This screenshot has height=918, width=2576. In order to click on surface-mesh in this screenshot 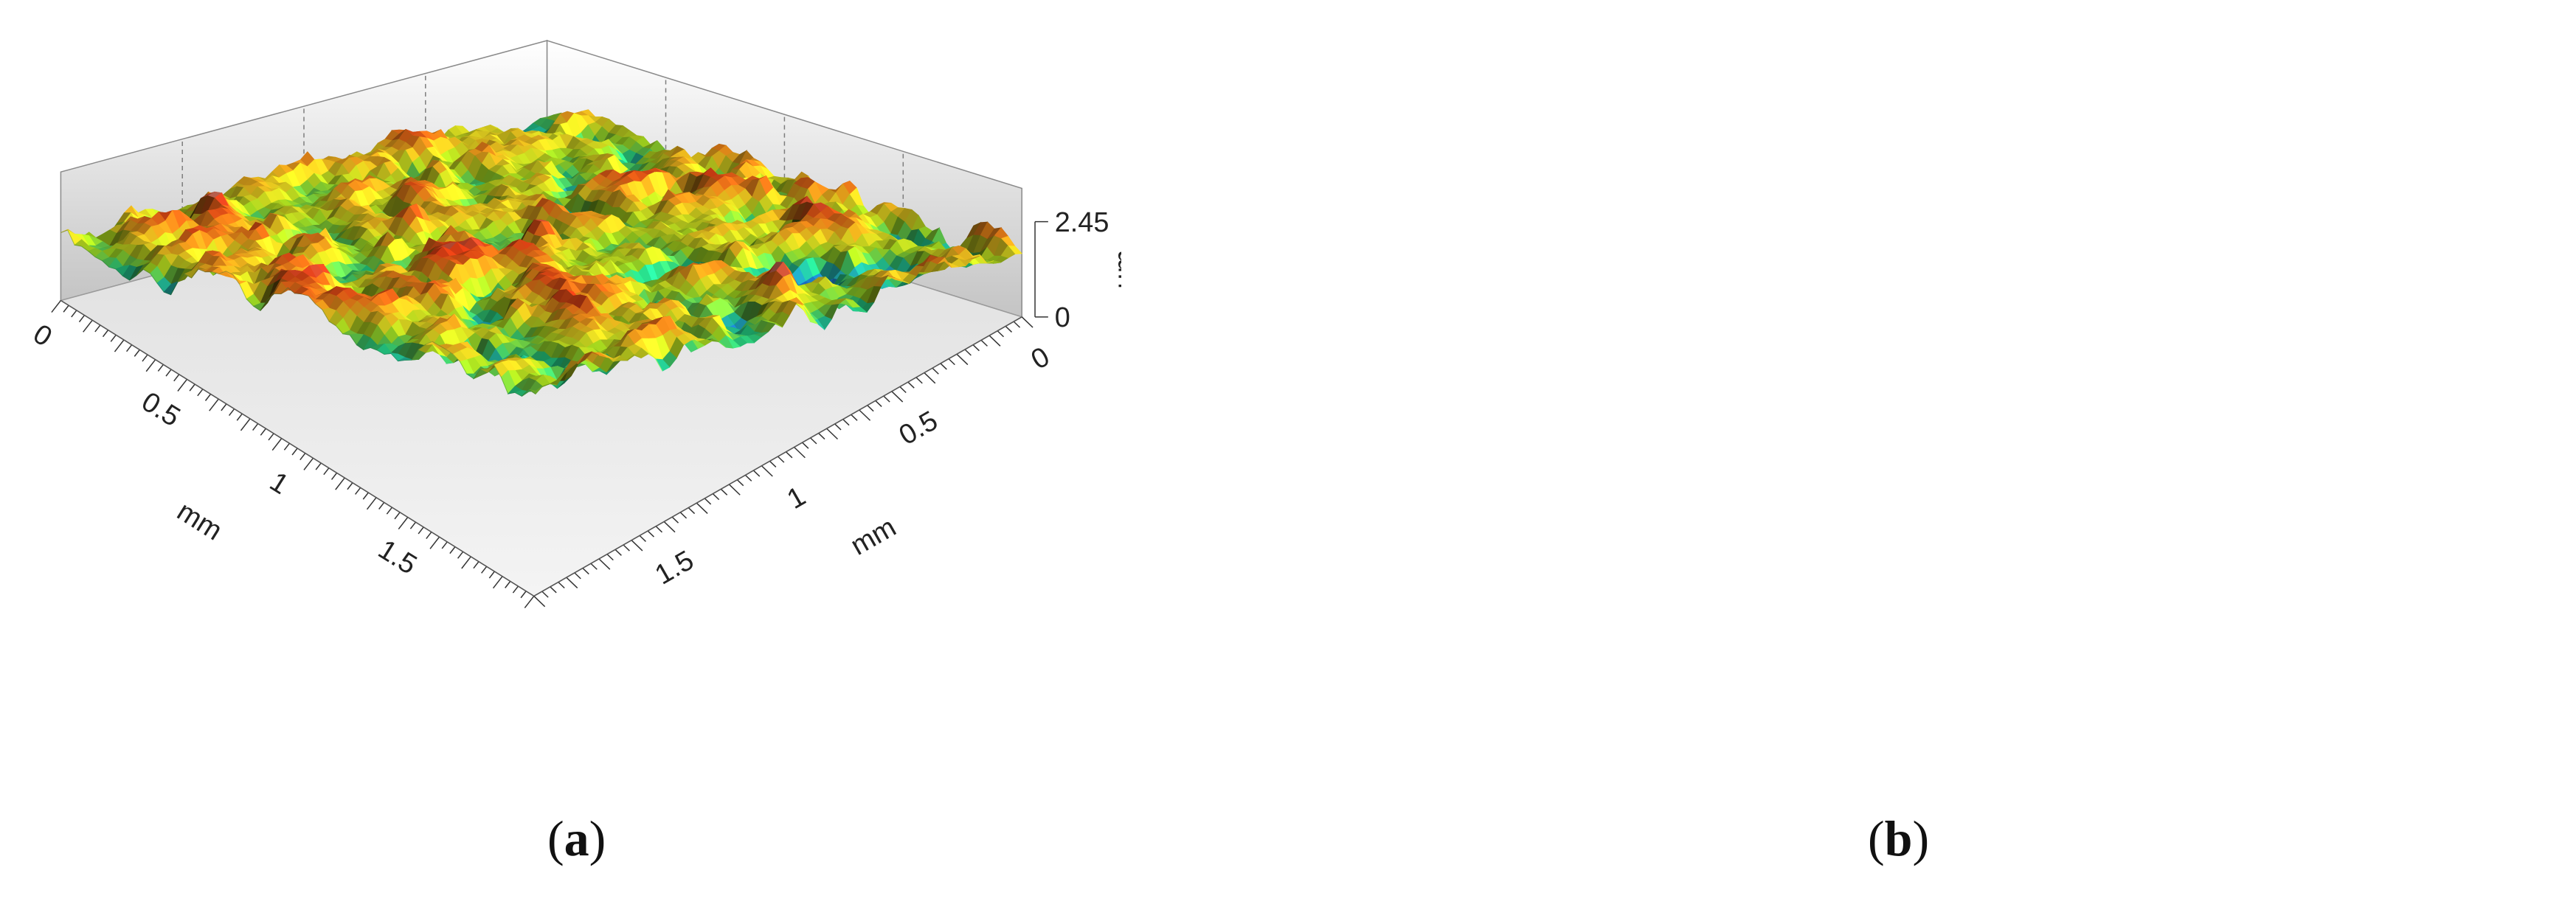, I will do `click(542, 253)`.